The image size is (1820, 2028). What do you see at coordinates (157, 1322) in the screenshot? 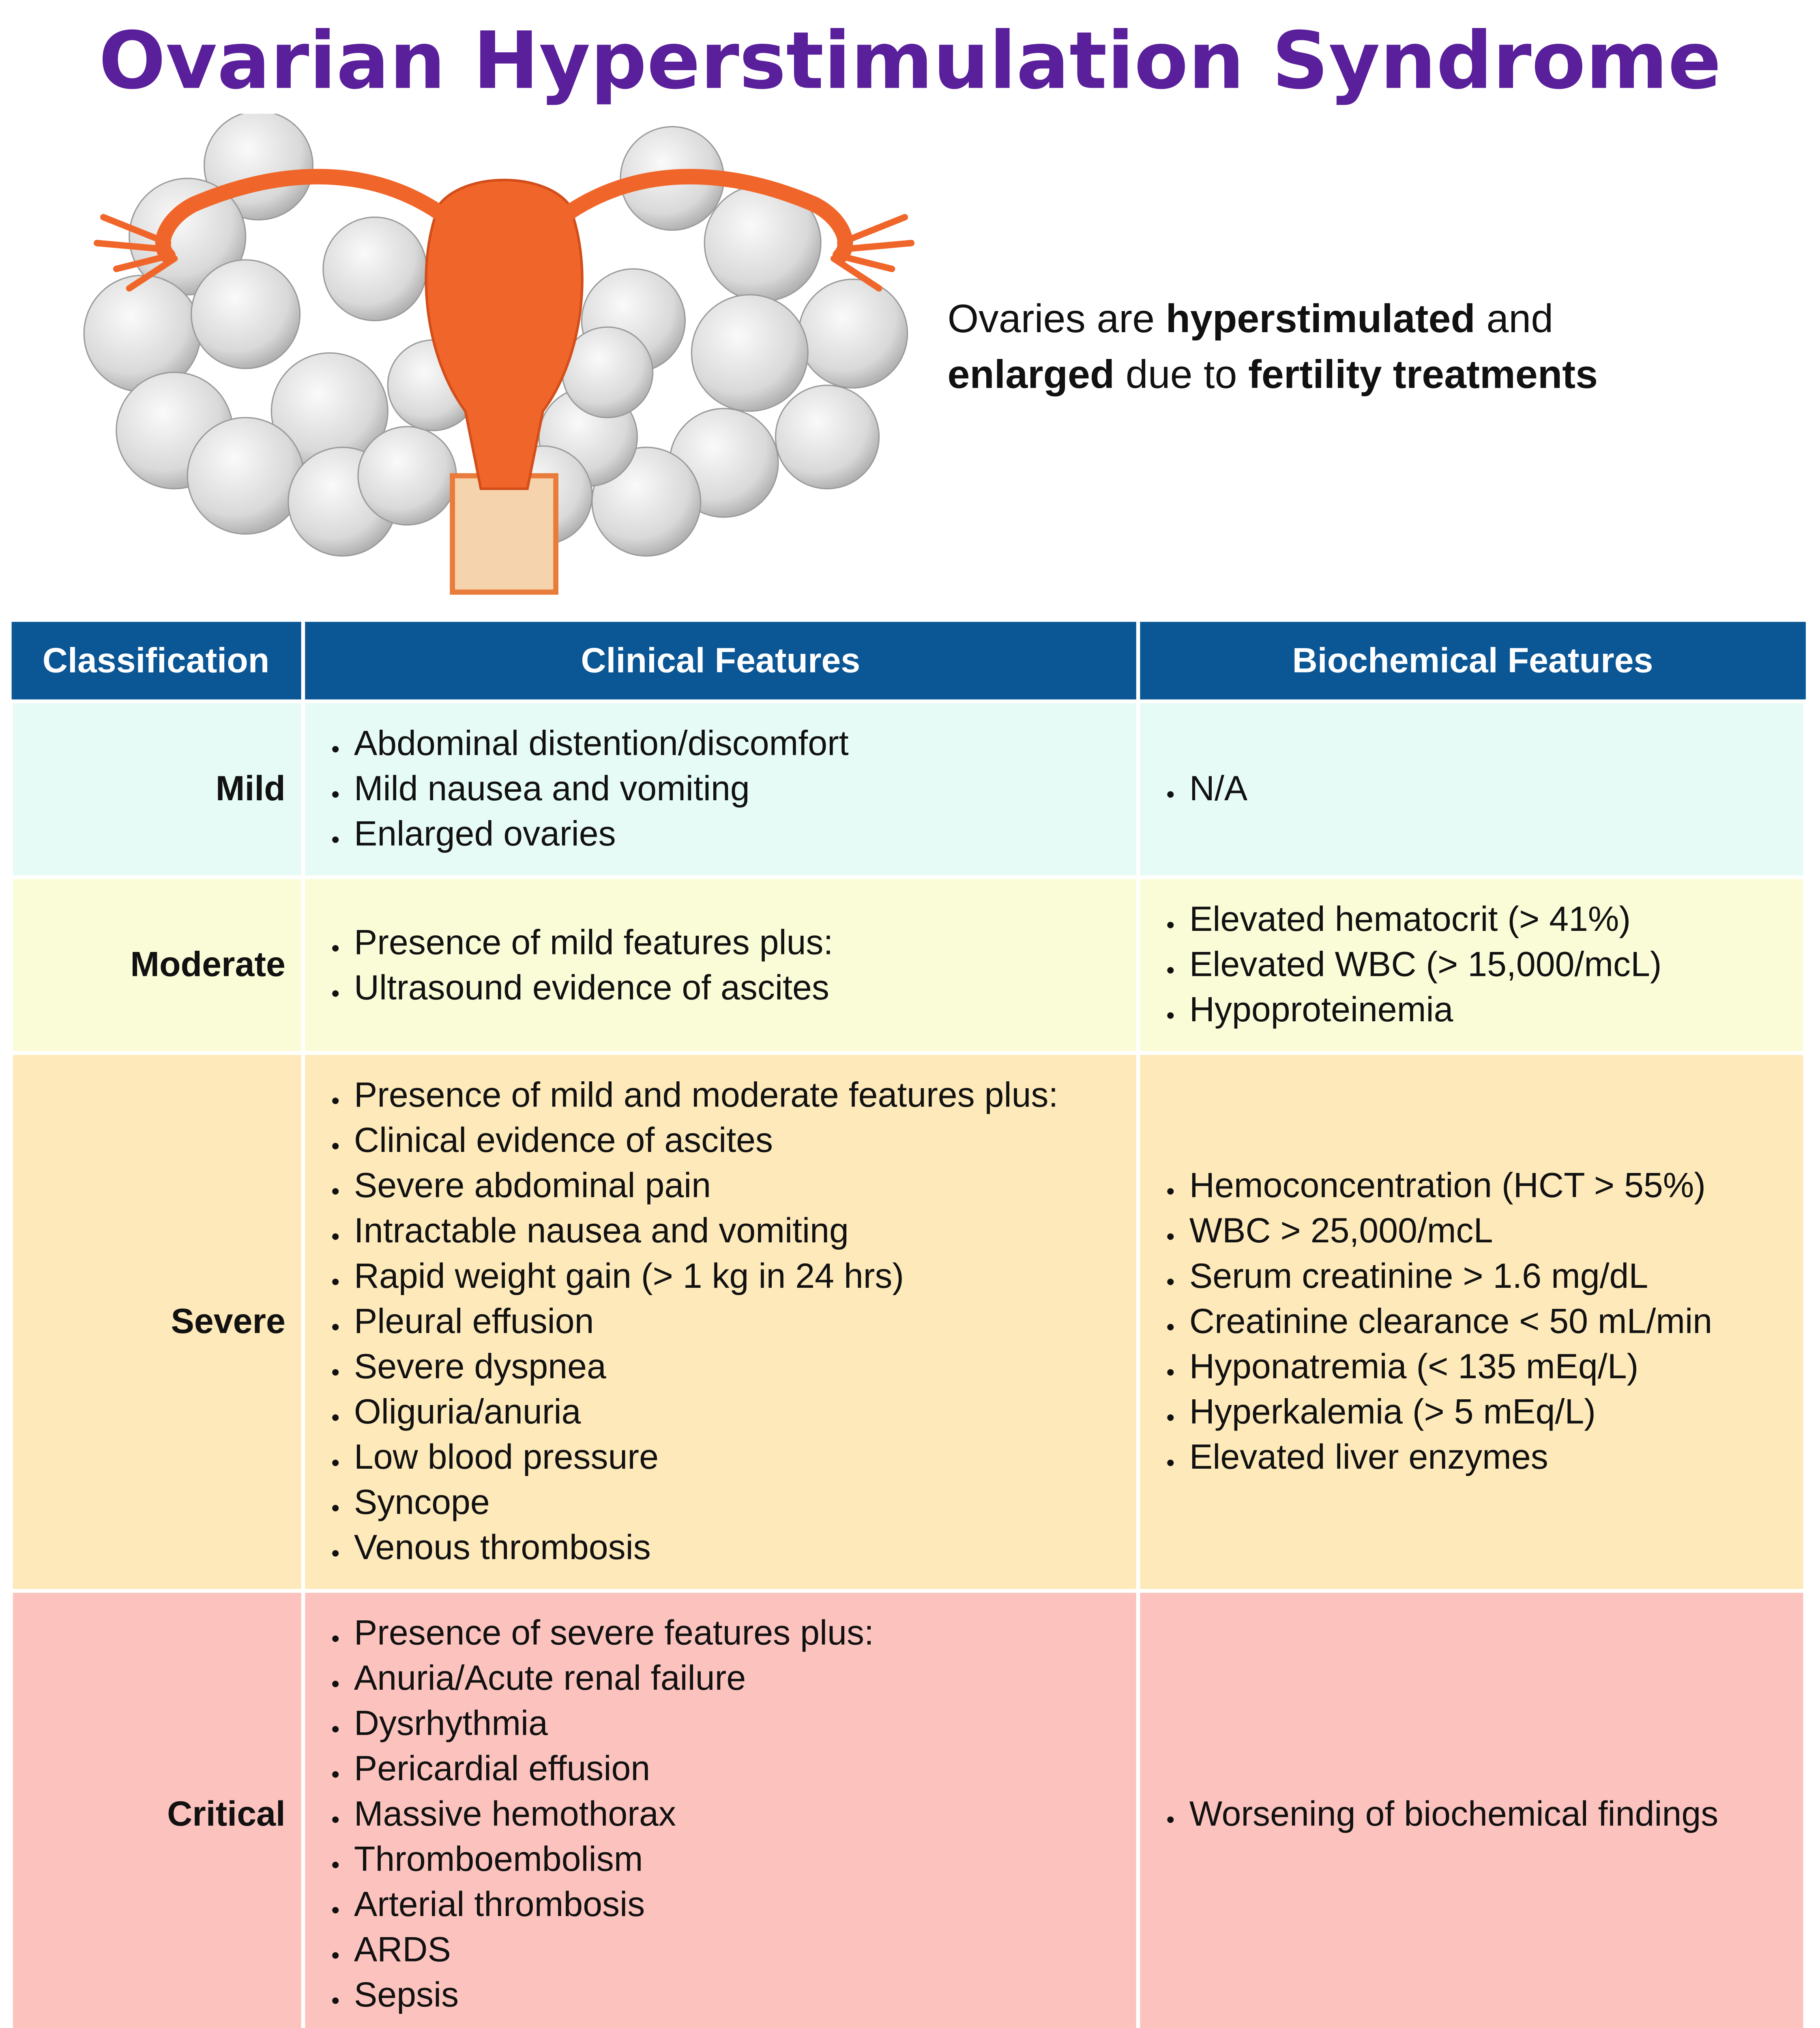
I see `classification: Severe` at bounding box center [157, 1322].